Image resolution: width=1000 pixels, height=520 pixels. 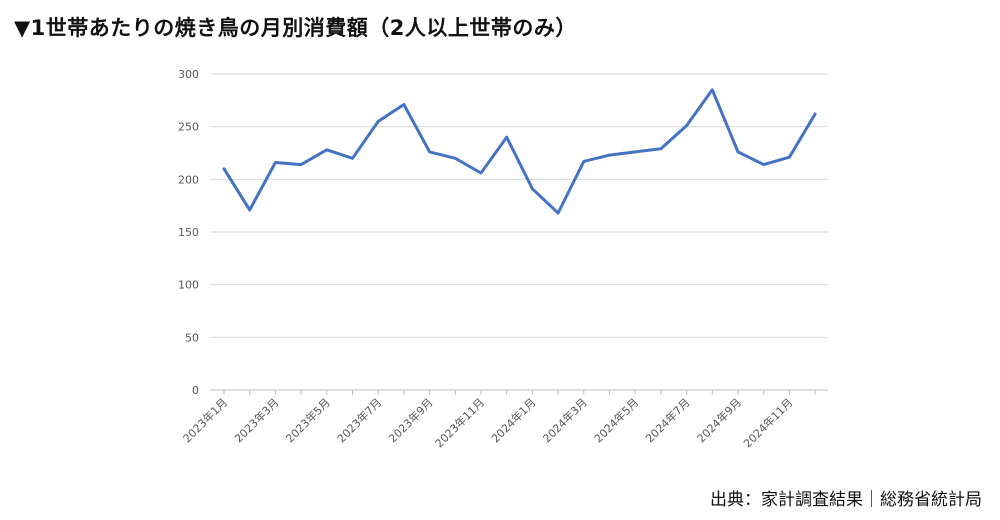 I want to click on x-tick-label: 2023年9月, so click(x=411, y=420).